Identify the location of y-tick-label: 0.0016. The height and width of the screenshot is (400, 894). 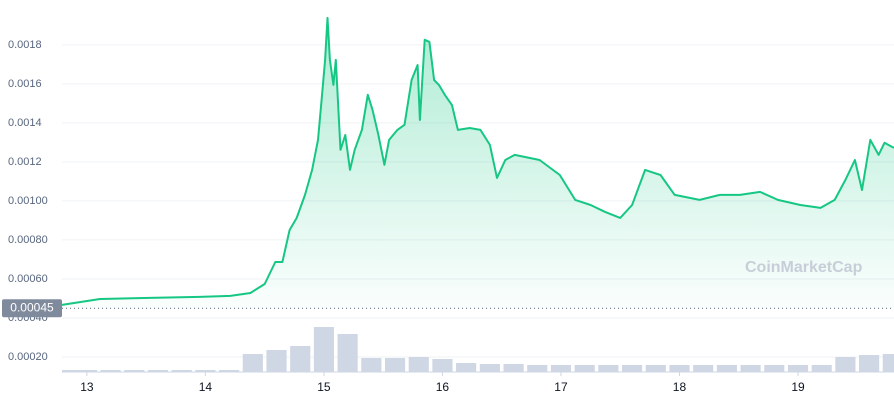
(25, 84).